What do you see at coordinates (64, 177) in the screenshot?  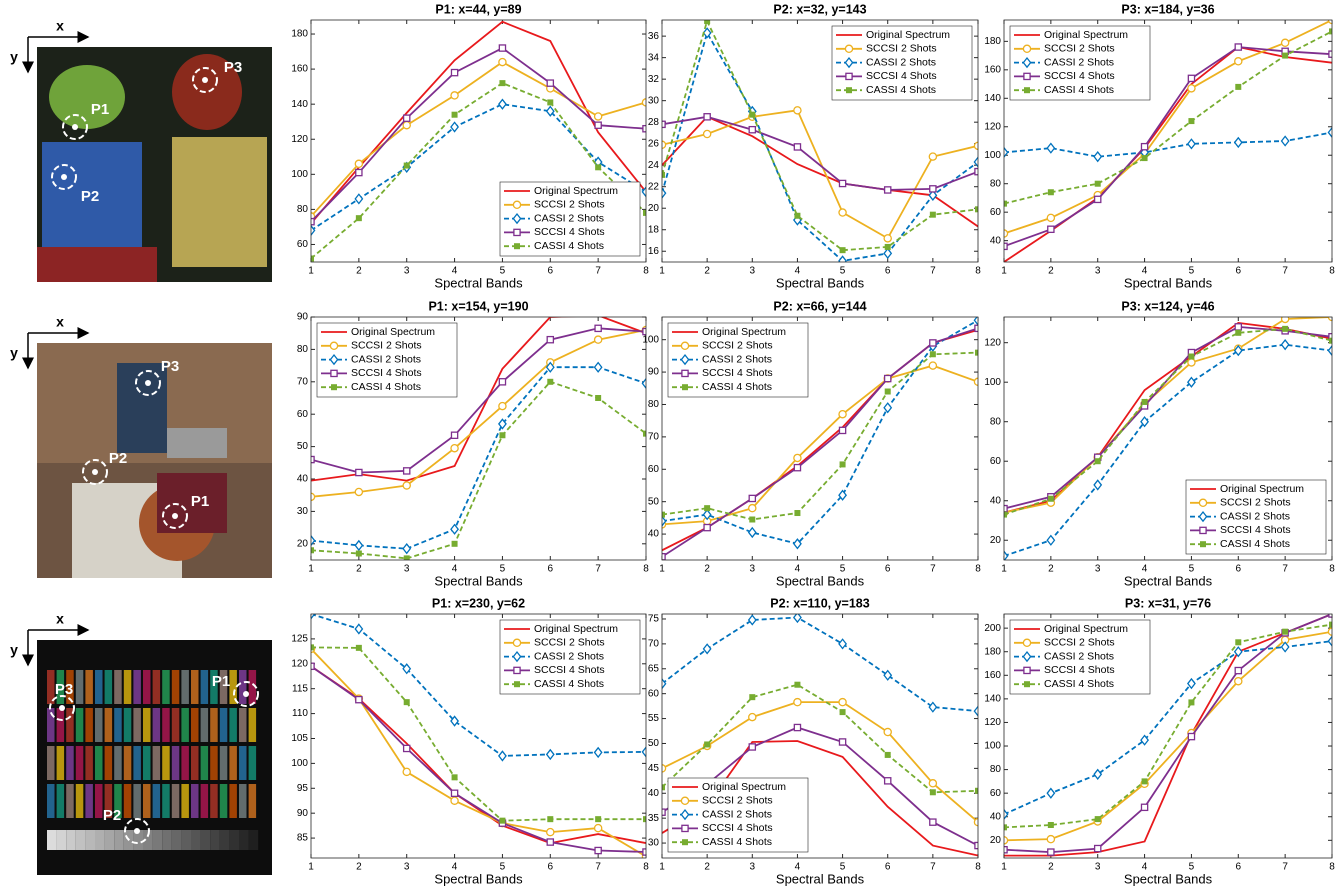 I see `point-ring` at bounding box center [64, 177].